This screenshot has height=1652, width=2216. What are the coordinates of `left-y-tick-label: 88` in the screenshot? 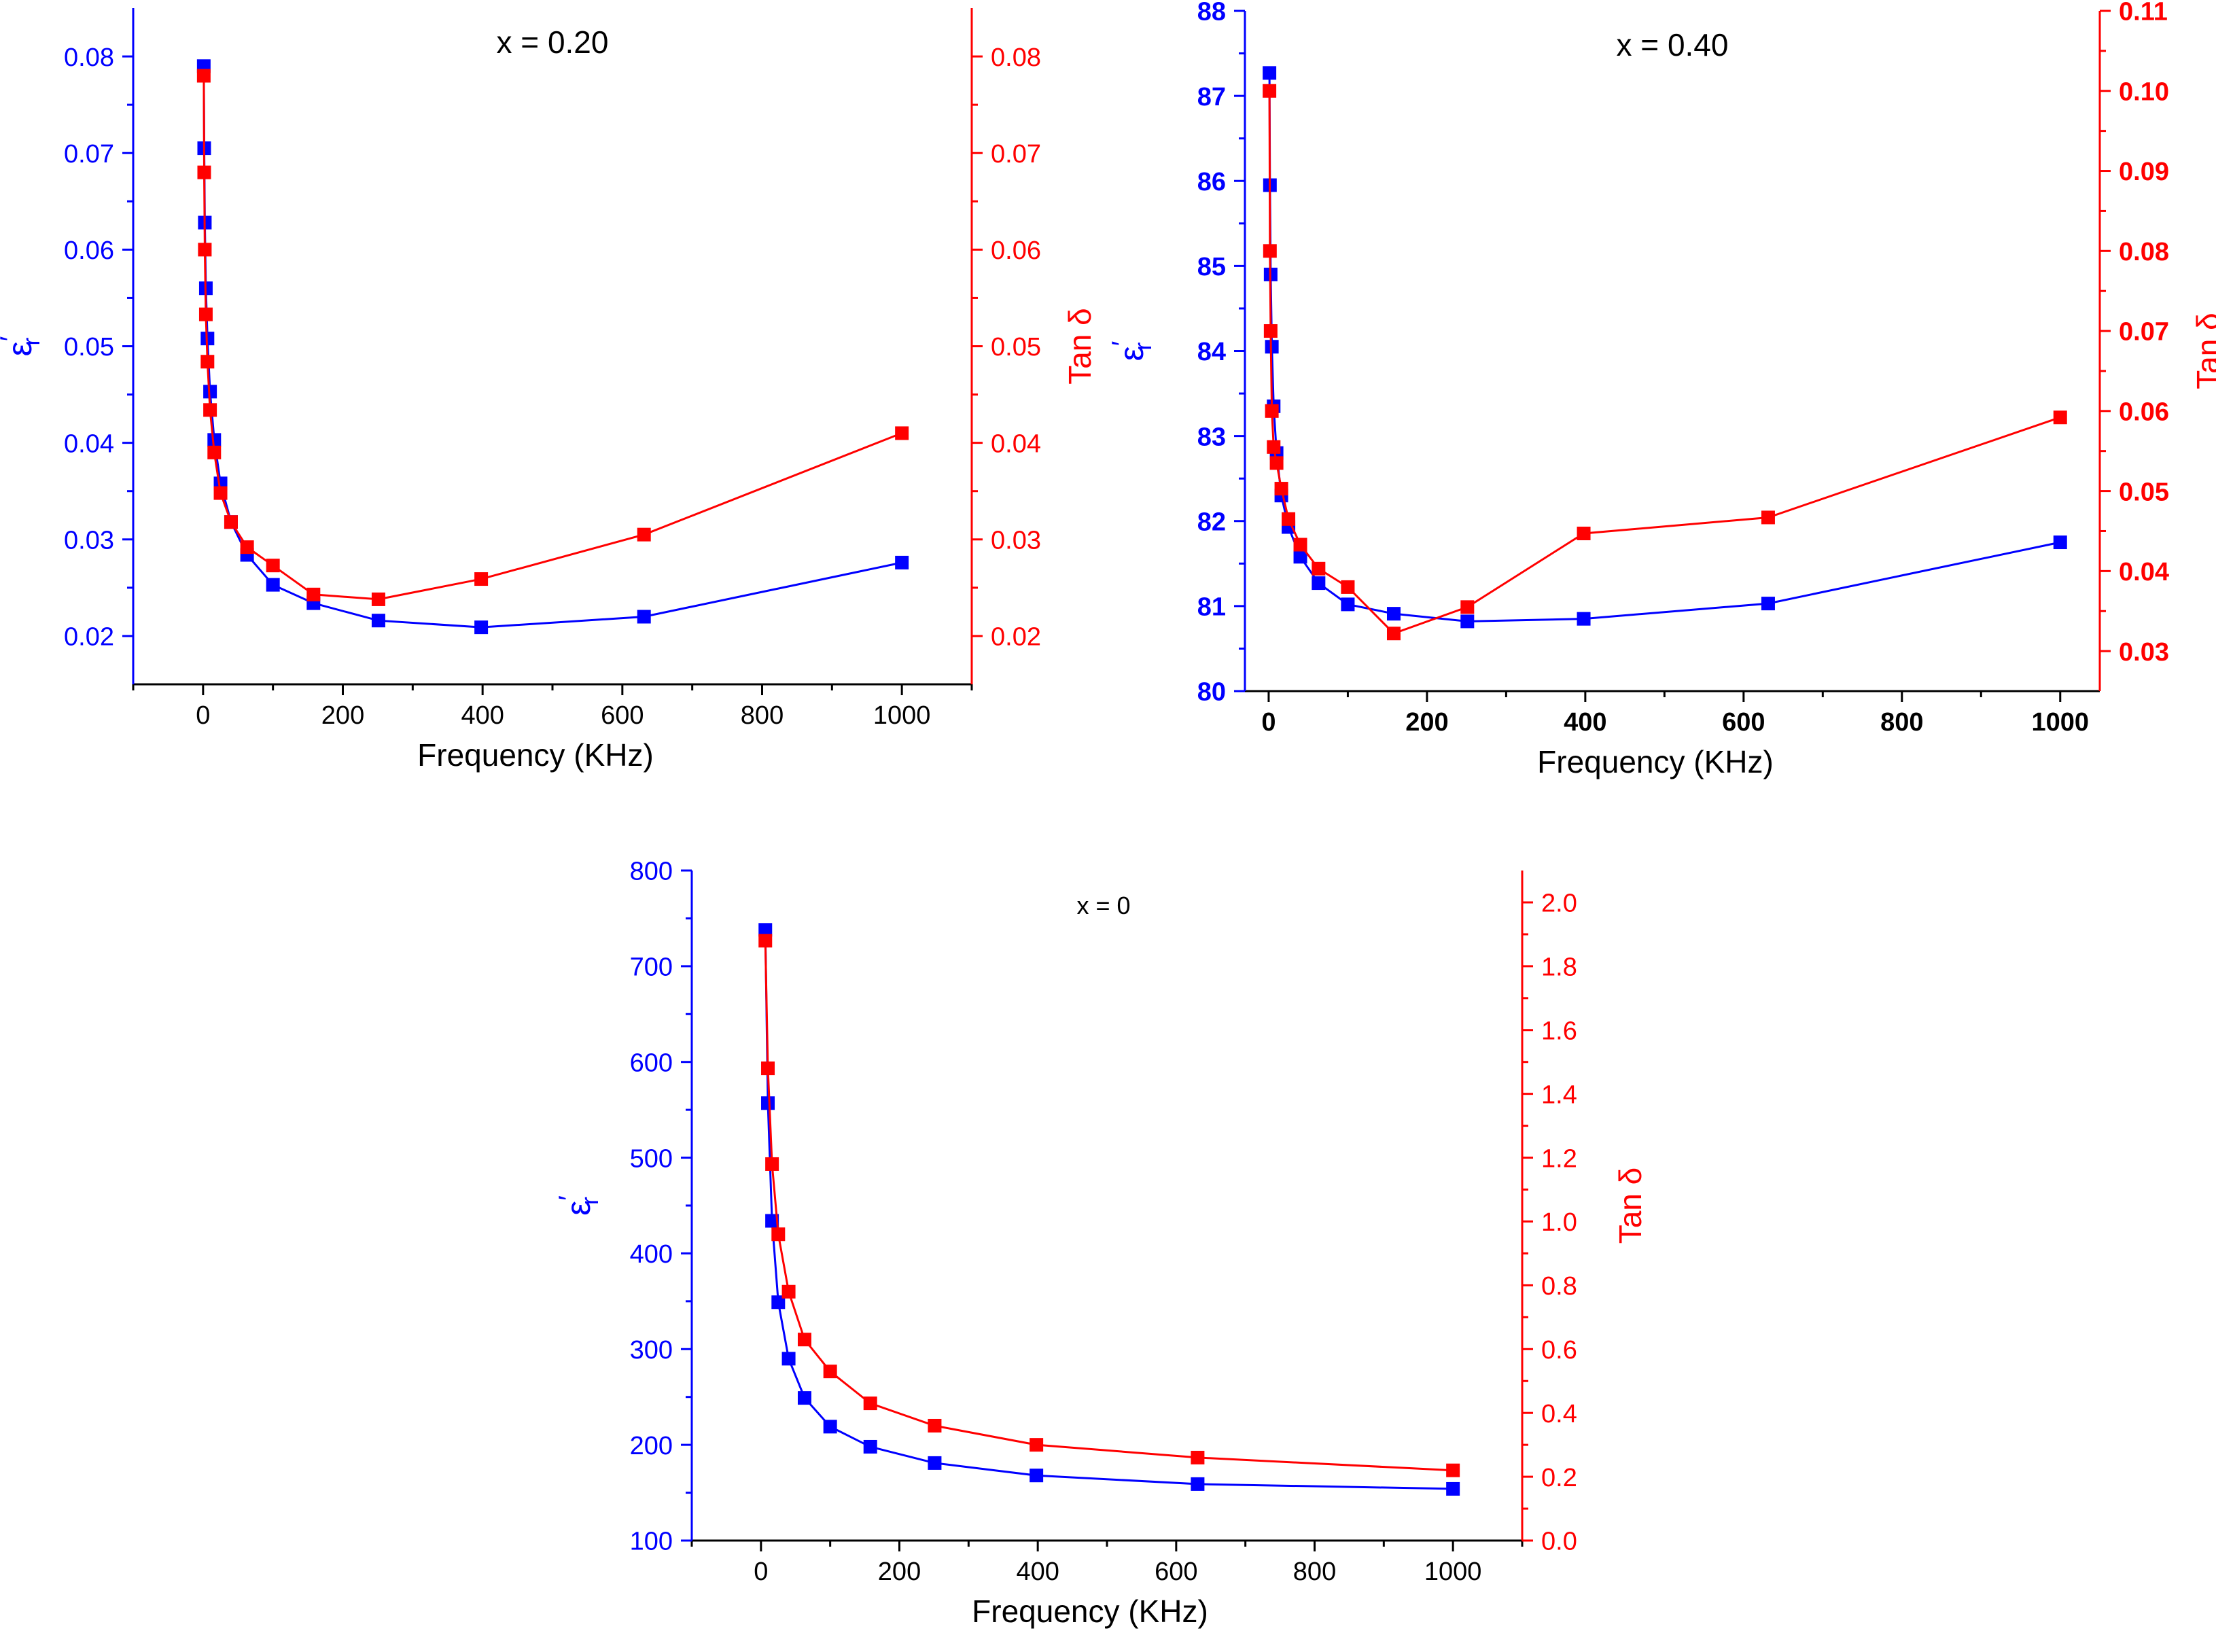 It's located at (1211, 13).